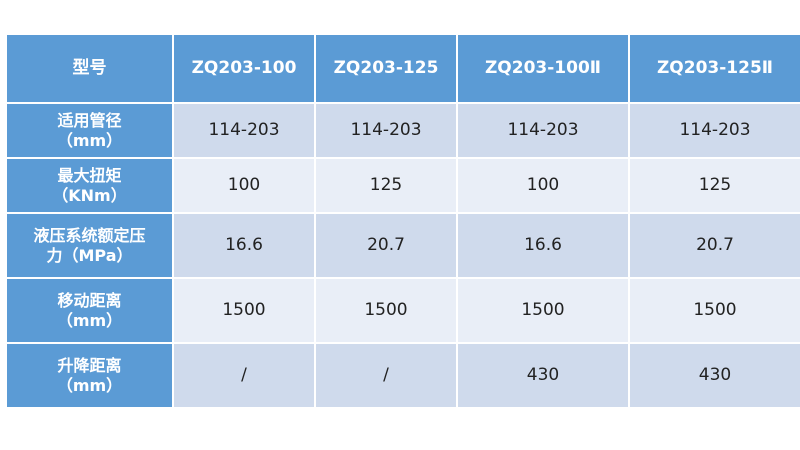  I want to click on row-label-unit: 力（MPa）, so click(89, 255).